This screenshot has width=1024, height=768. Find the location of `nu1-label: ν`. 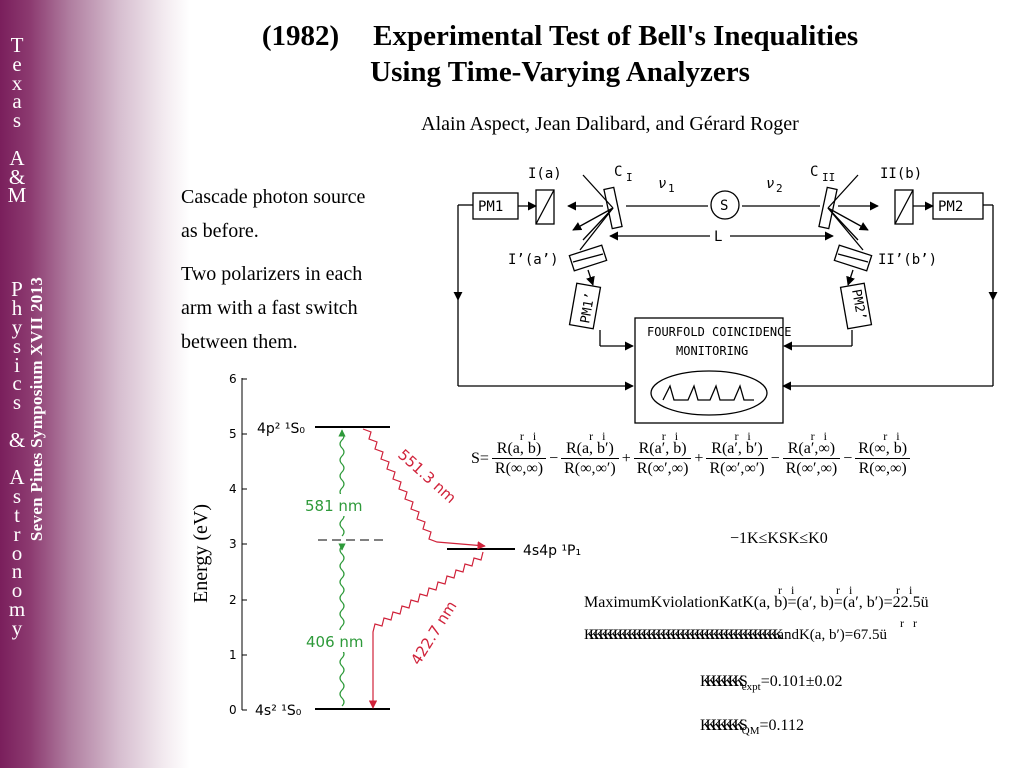

nu1-label: ν is located at coordinates (662, 184).